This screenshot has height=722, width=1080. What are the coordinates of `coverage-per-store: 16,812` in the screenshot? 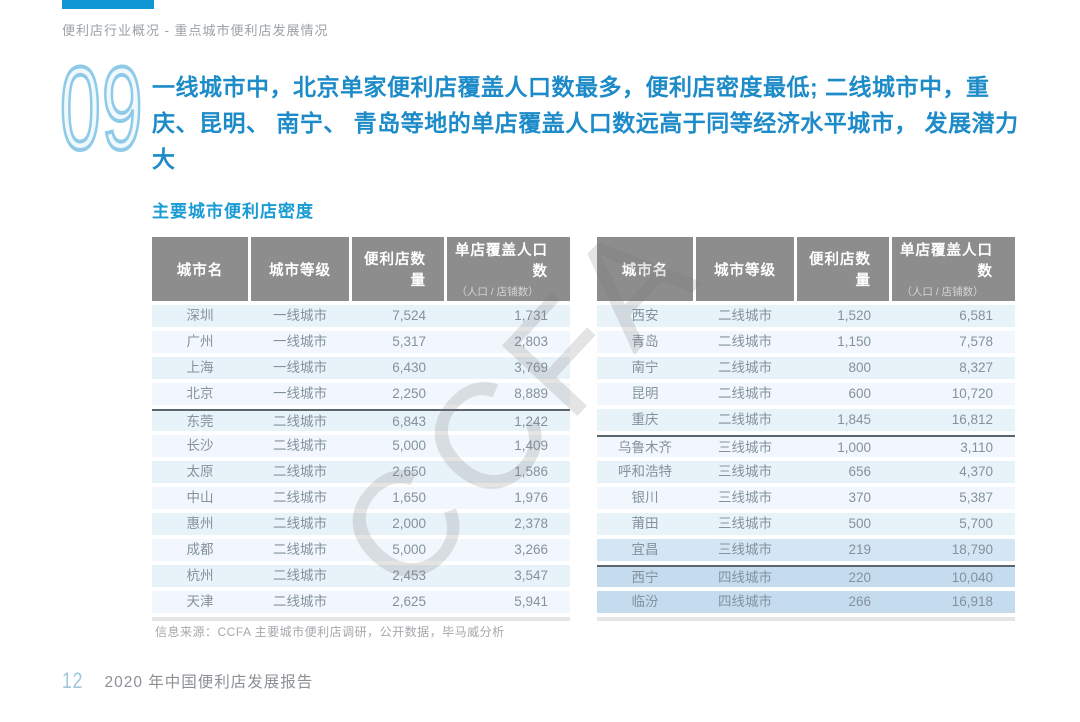 It's located at (972, 419).